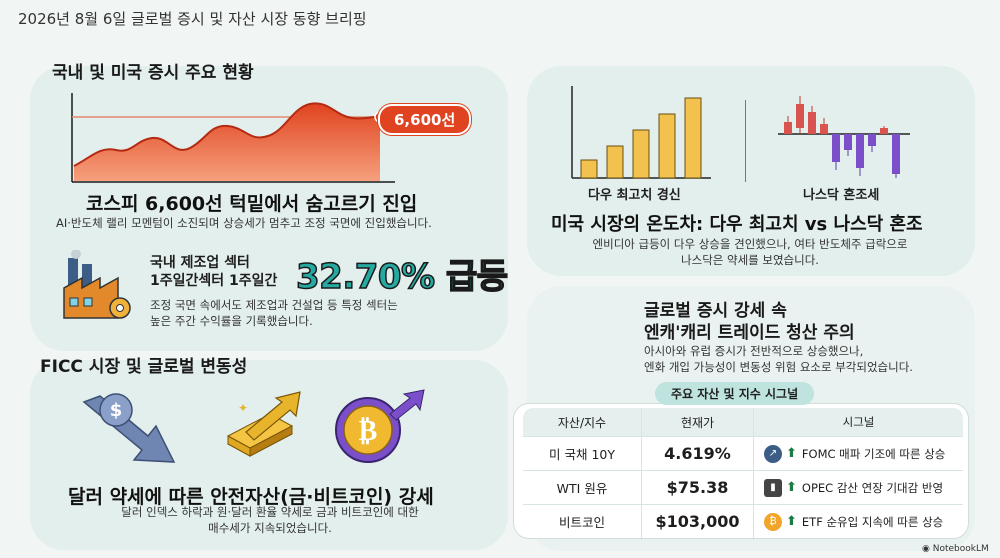 This screenshot has width=1000, height=558. Describe the element at coordinates (425, 119) in the screenshot. I see `kospi-level-badge: 6,600선` at that location.